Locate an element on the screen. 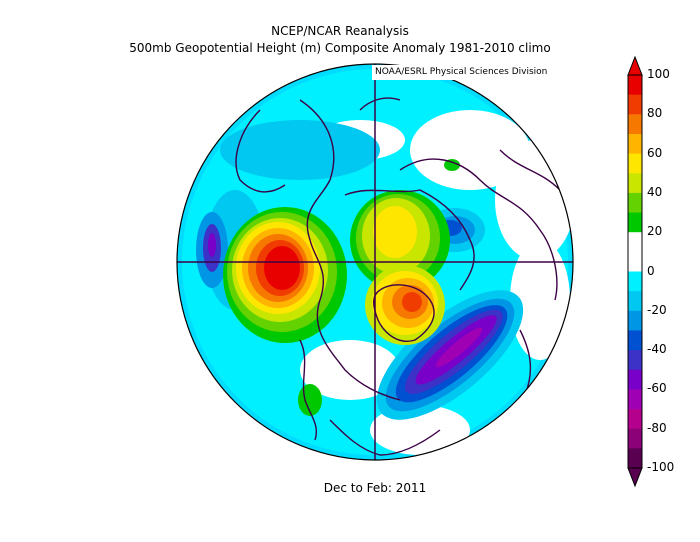  credit-label: NOAA/ESRL Physical Sciences Division is located at coordinates (476, 72).